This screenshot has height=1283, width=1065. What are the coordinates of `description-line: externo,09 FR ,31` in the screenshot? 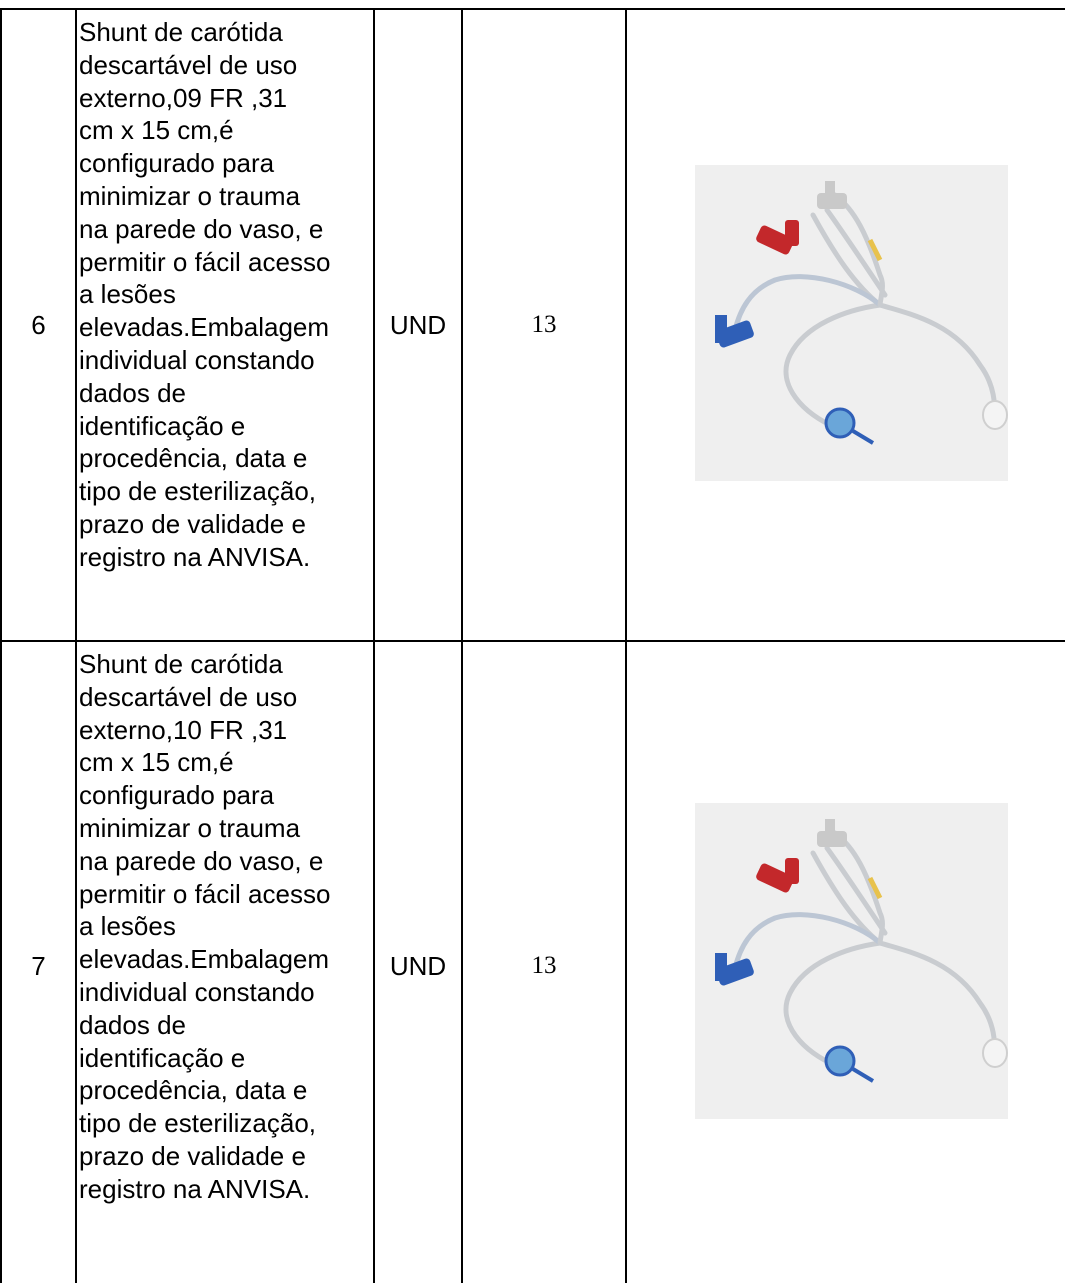 It's located at (183, 97).